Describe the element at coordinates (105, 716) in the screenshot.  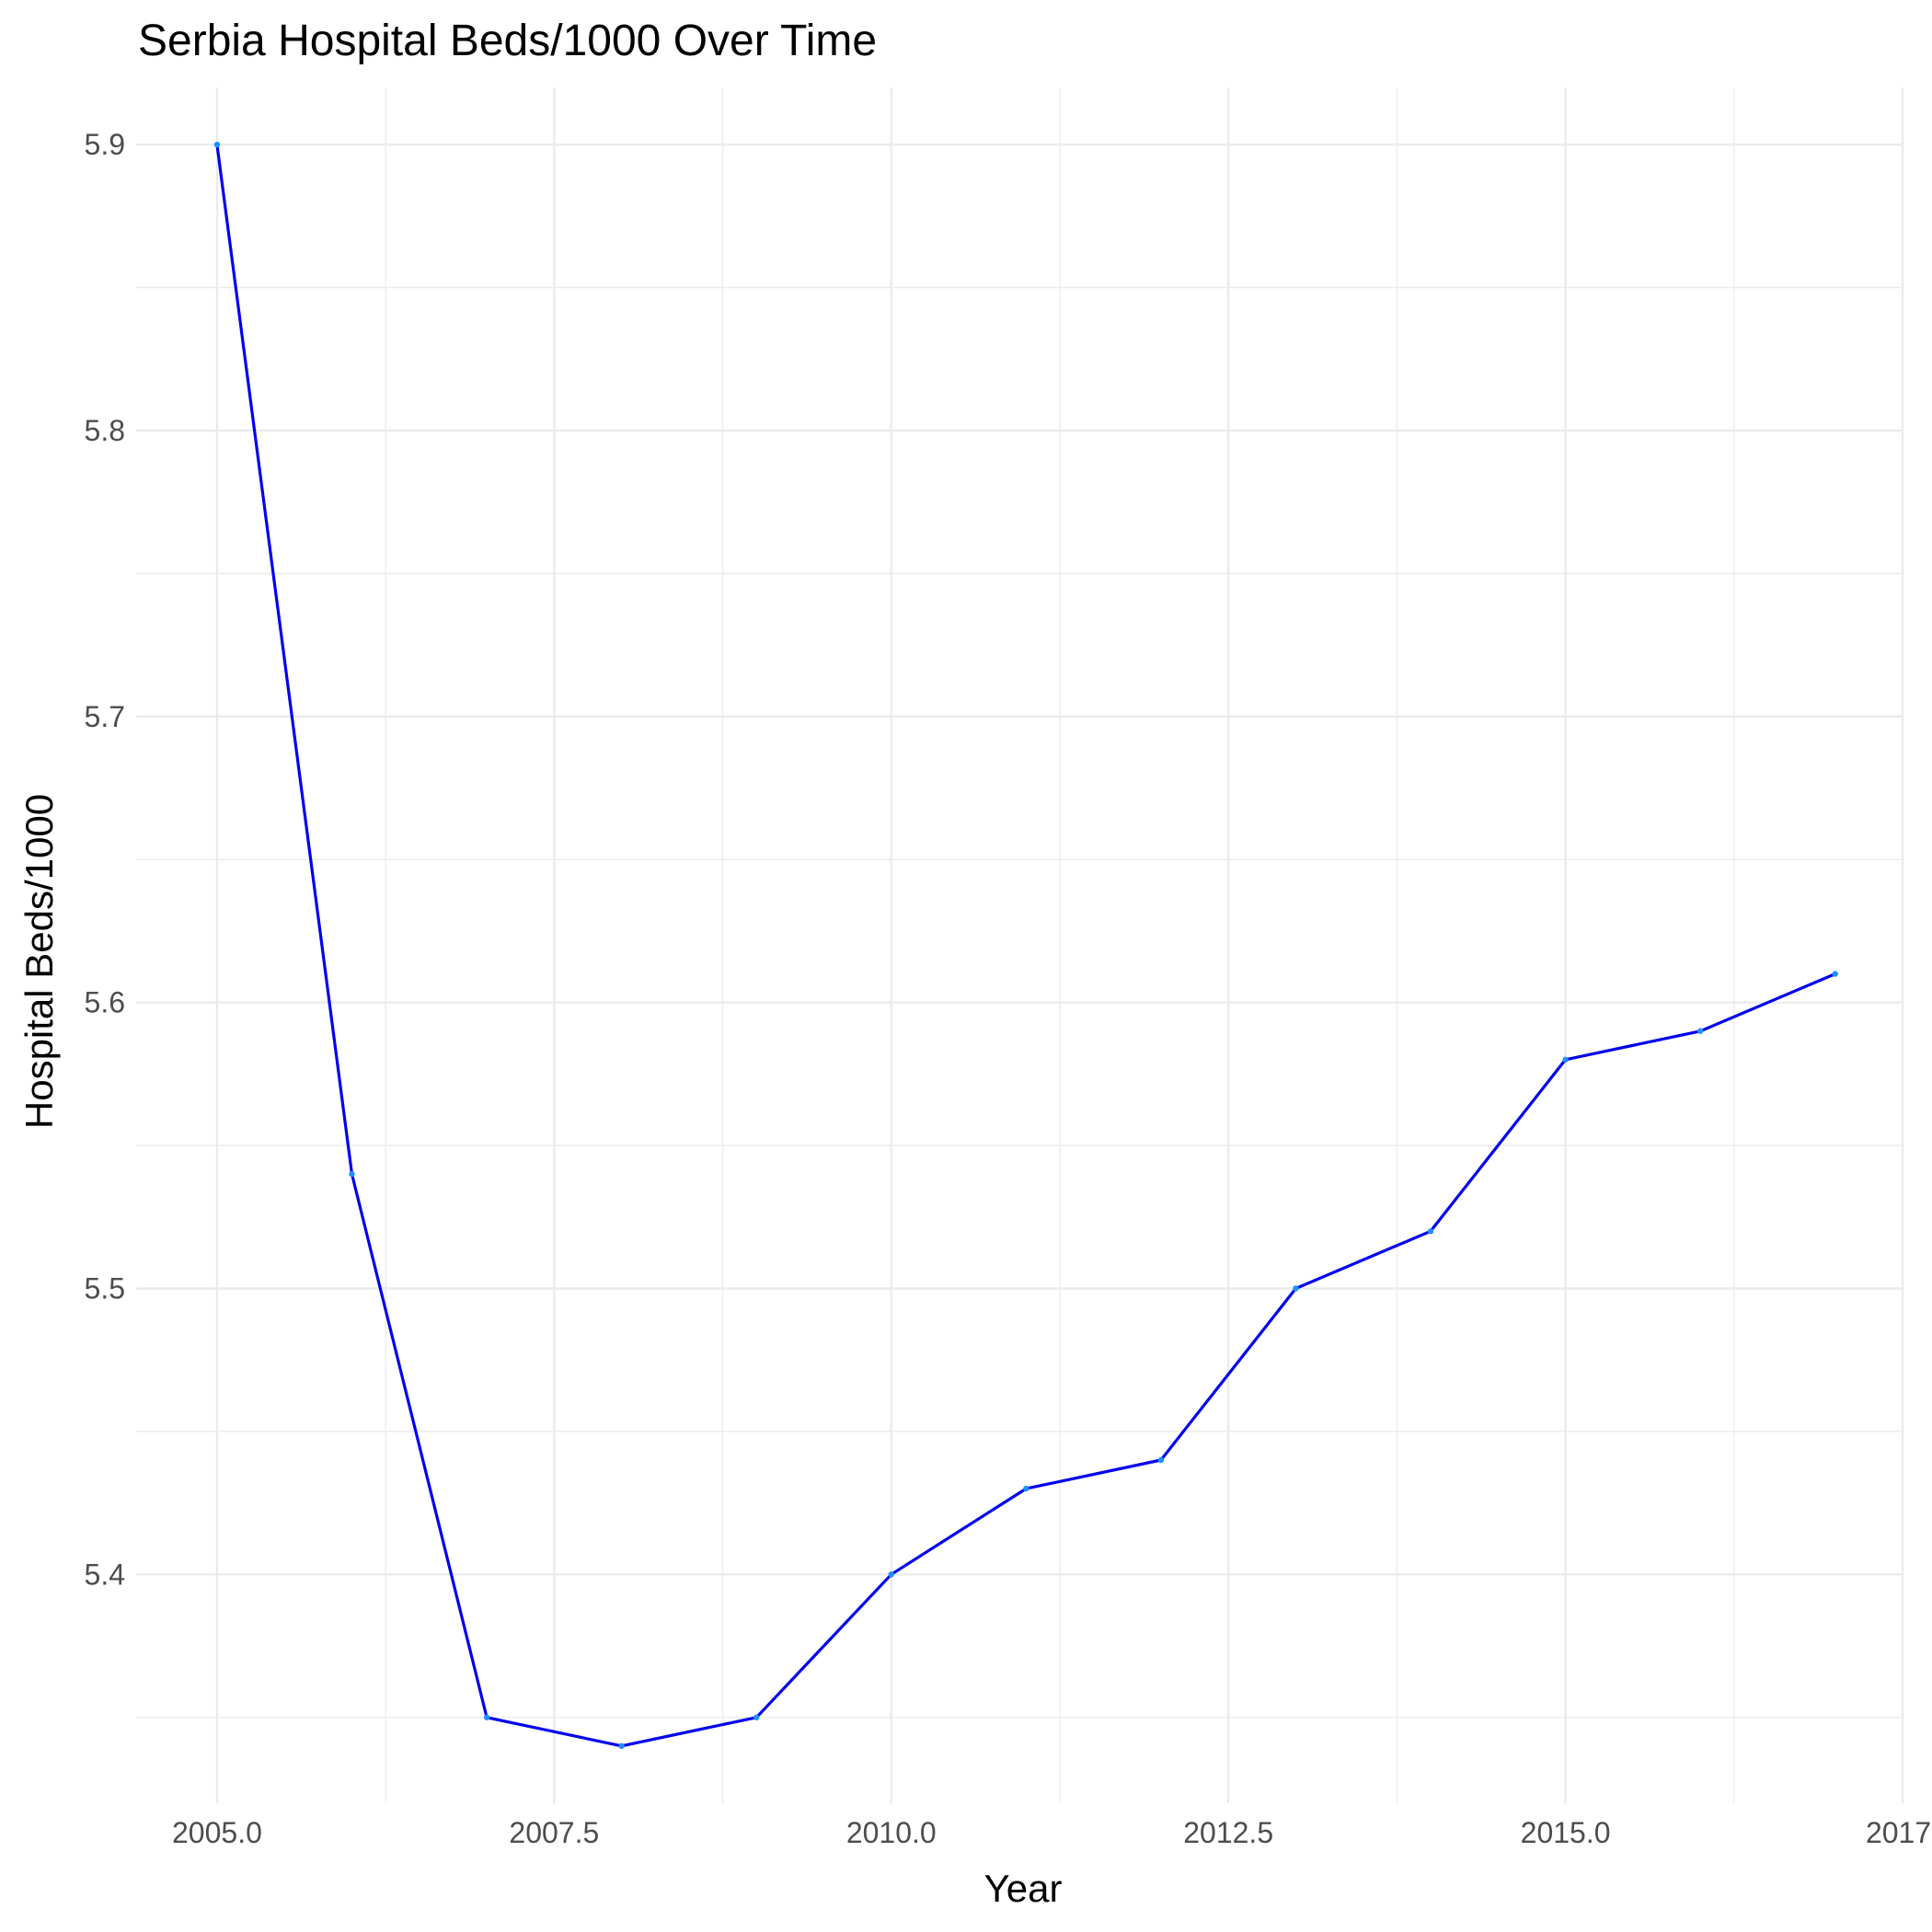
I see `y-tick-label: 5.7` at that location.